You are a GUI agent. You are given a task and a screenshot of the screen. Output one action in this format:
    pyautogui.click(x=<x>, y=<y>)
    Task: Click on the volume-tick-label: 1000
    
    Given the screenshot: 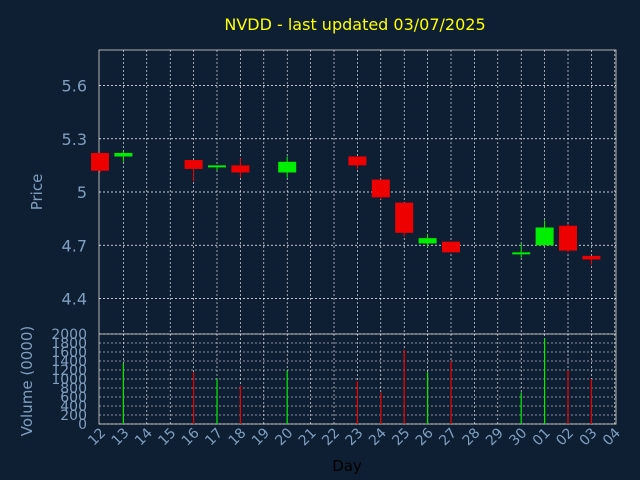 What is the action you would take?
    pyautogui.click(x=69, y=380)
    